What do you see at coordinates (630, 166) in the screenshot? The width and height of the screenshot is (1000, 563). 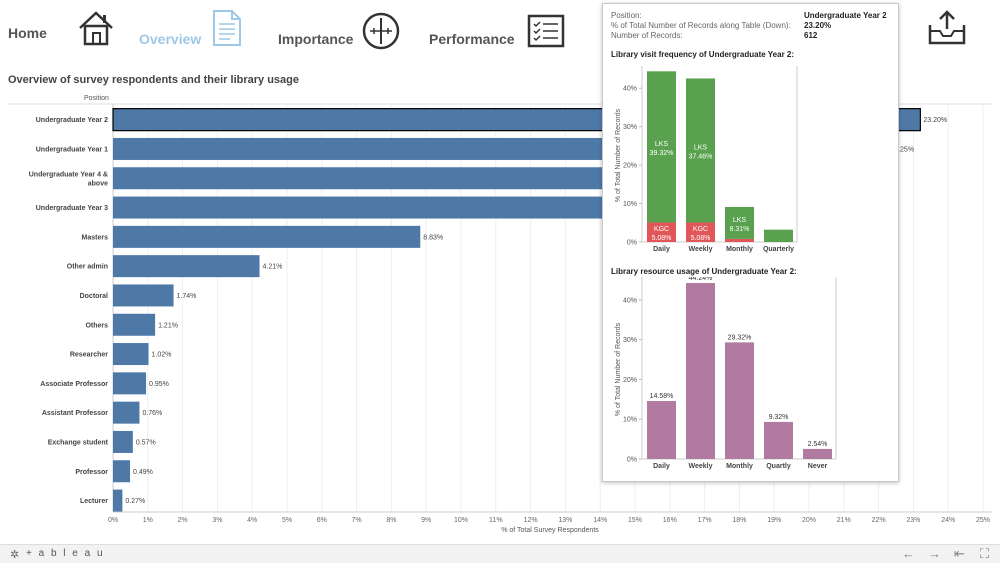 I see `y-tick-label: 20%` at bounding box center [630, 166].